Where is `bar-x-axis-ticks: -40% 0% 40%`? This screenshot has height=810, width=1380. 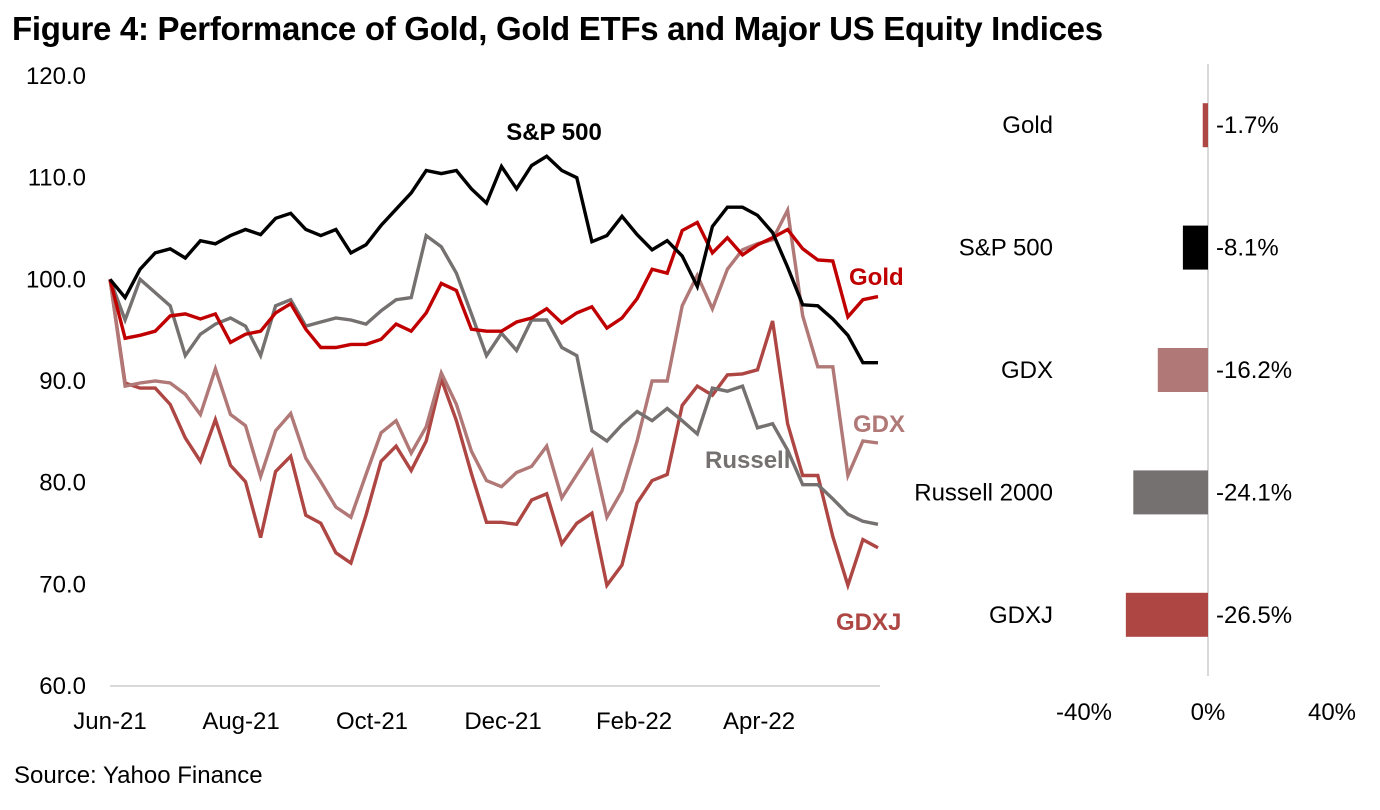
bar-x-axis-ticks: -40% 0% 40% is located at coordinates (1206, 712).